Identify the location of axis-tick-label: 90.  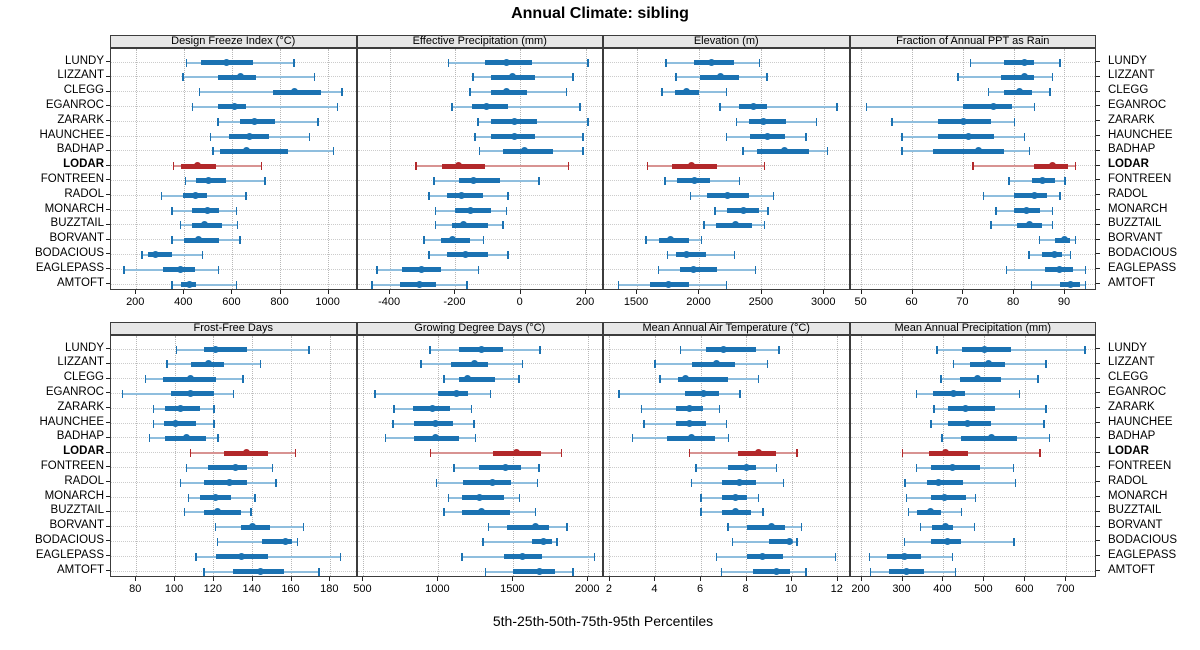
(1064, 302).